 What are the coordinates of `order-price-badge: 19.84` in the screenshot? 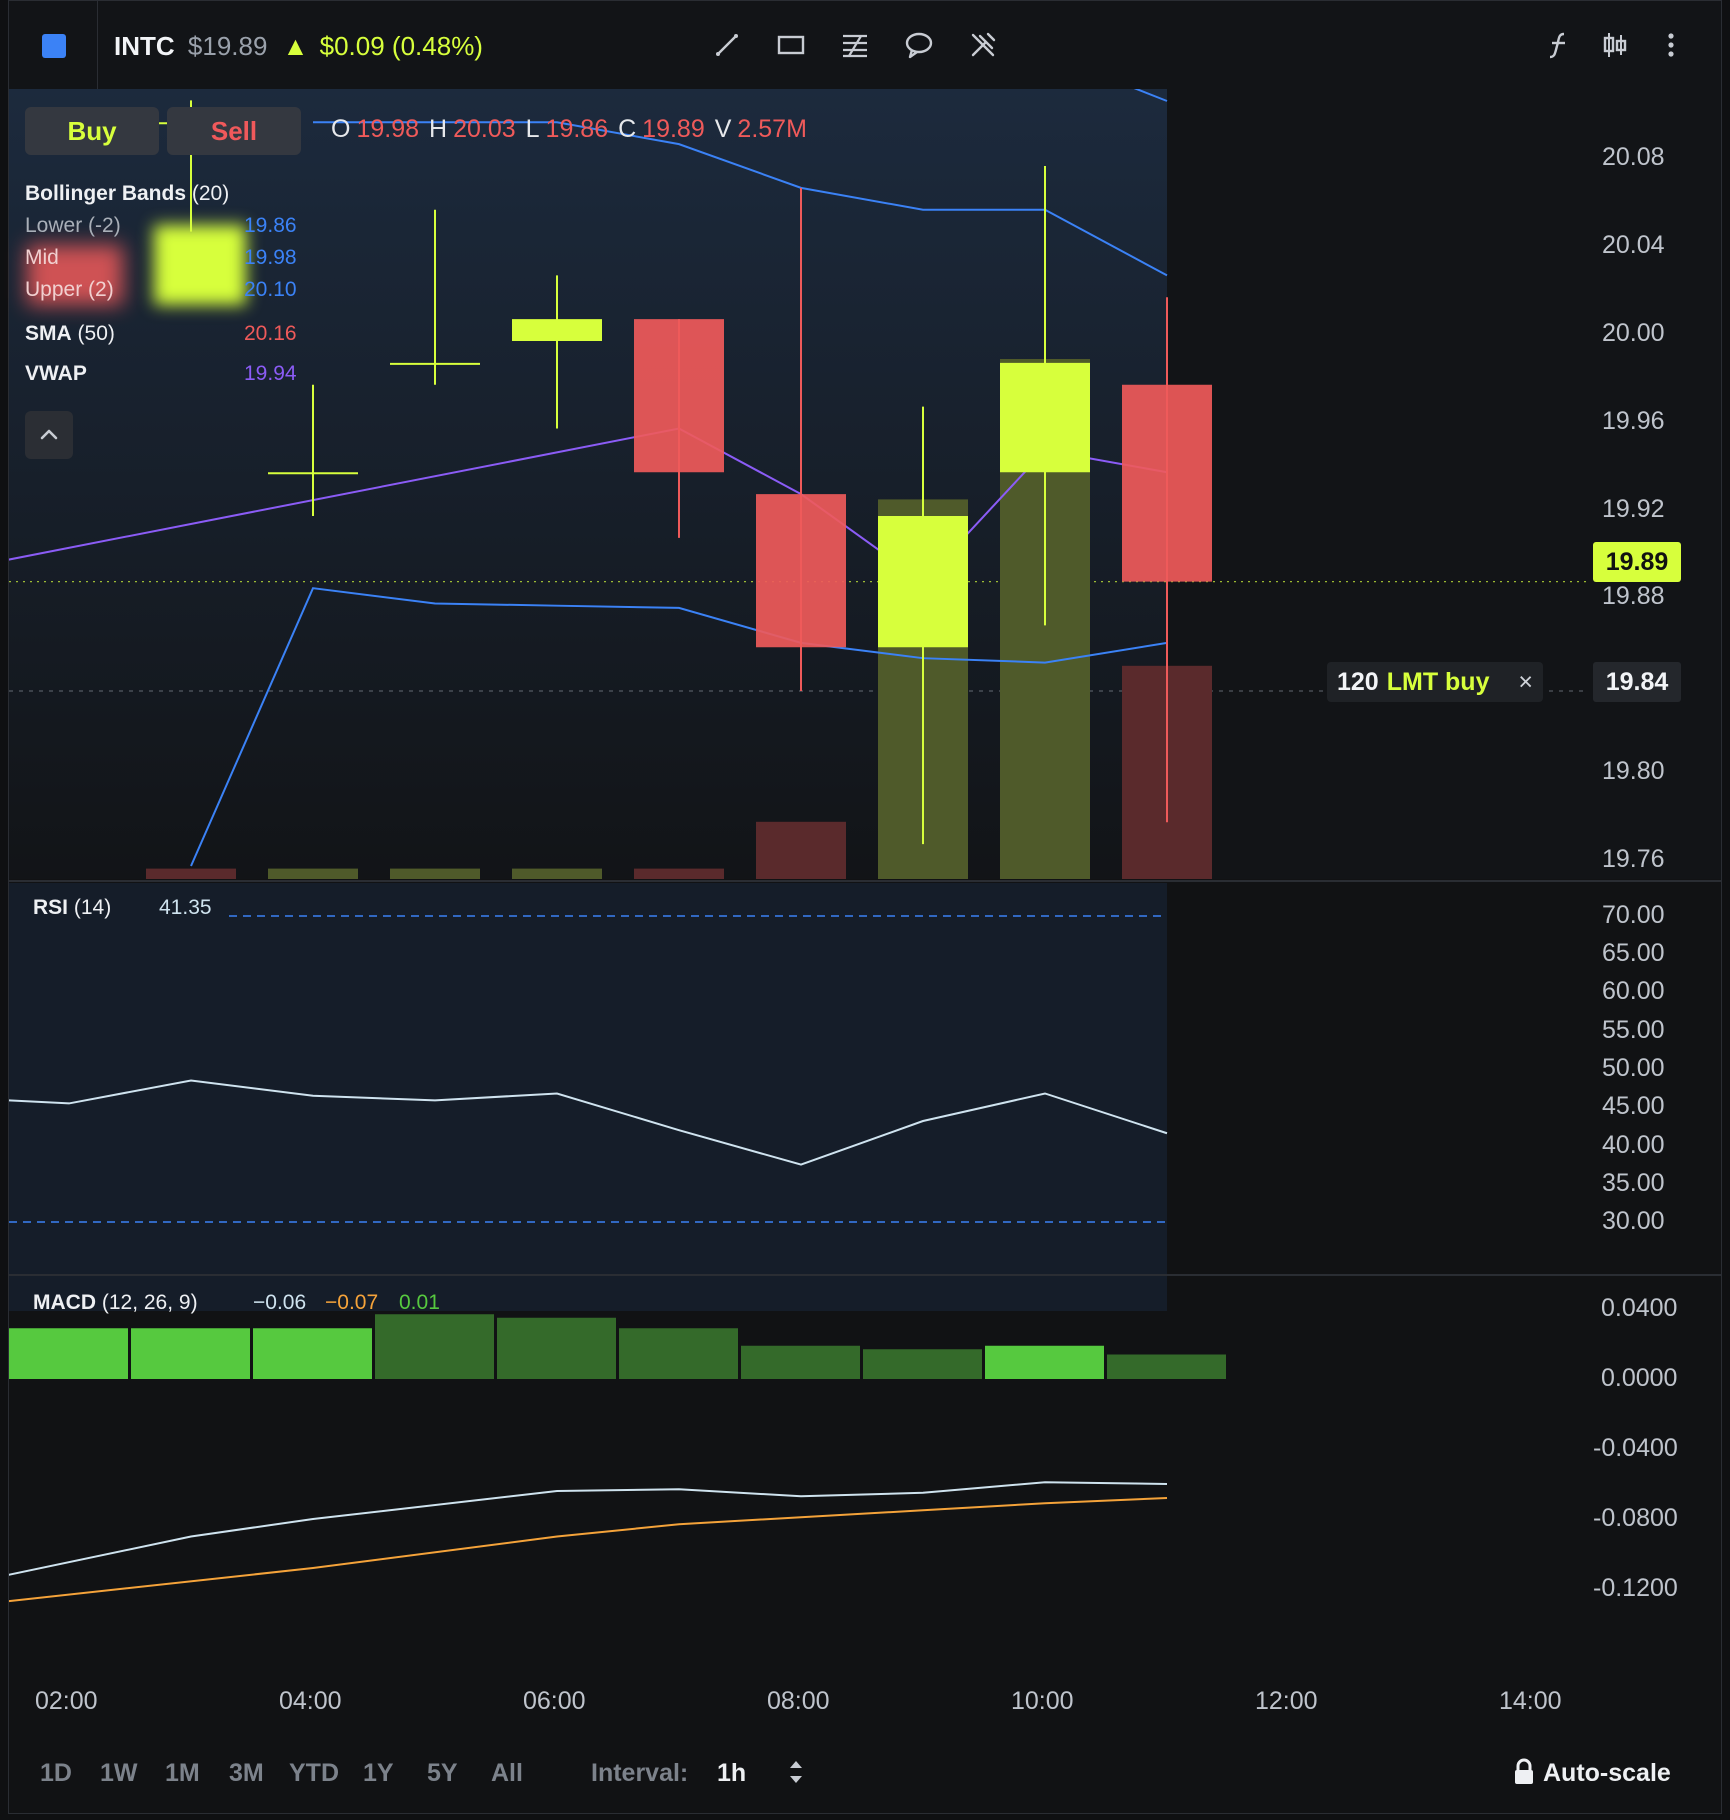 It's located at (1637, 682).